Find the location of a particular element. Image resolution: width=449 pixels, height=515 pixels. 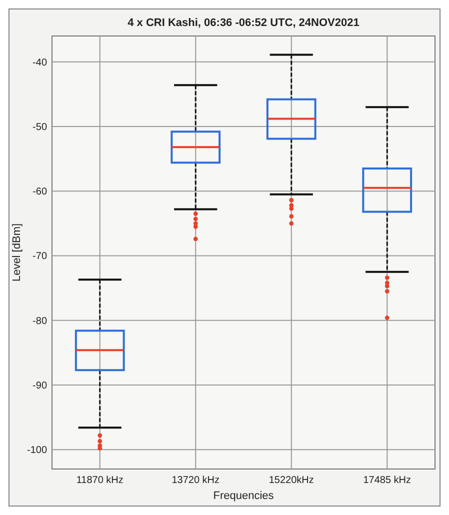

y-tick-label: -70 is located at coordinates (40, 256).